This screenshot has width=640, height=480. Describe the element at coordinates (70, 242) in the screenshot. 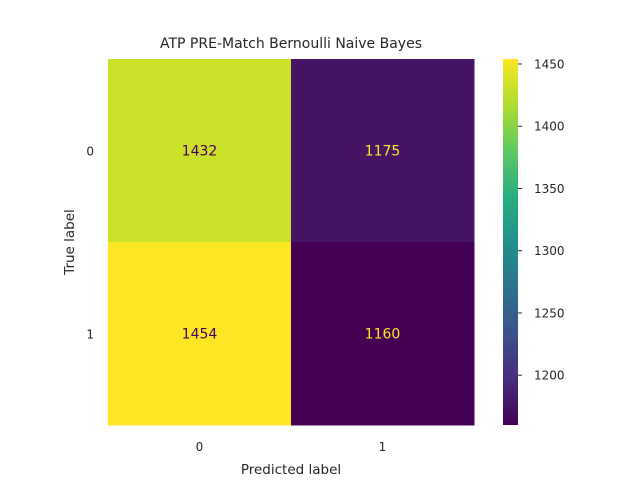

I see `y-axis-label: True label` at that location.